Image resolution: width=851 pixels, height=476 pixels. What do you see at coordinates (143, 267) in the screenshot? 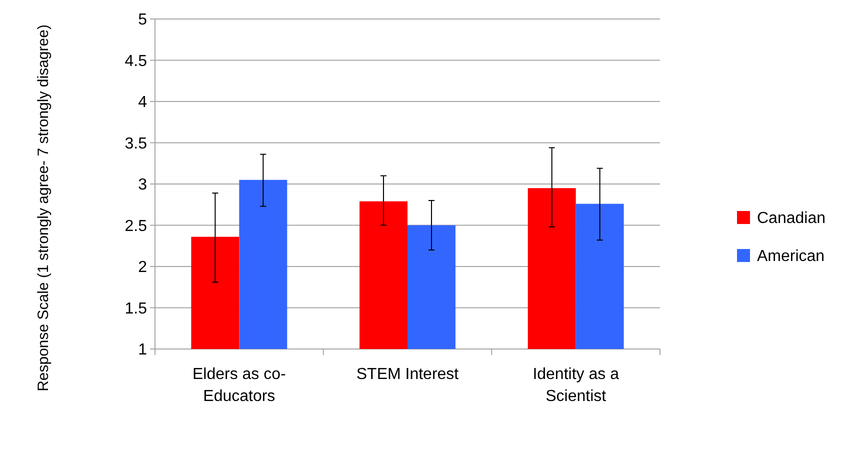
I see `y-tick-label: 2` at bounding box center [143, 267].